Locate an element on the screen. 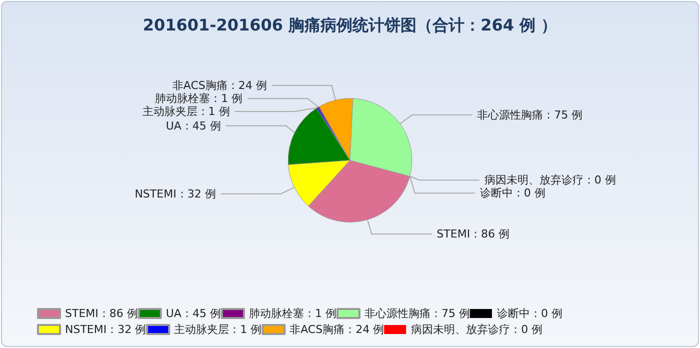 The height and width of the screenshot is (348, 700). legend-label: 病因未明、放弃诊疗：0 例 is located at coordinates (477, 329).